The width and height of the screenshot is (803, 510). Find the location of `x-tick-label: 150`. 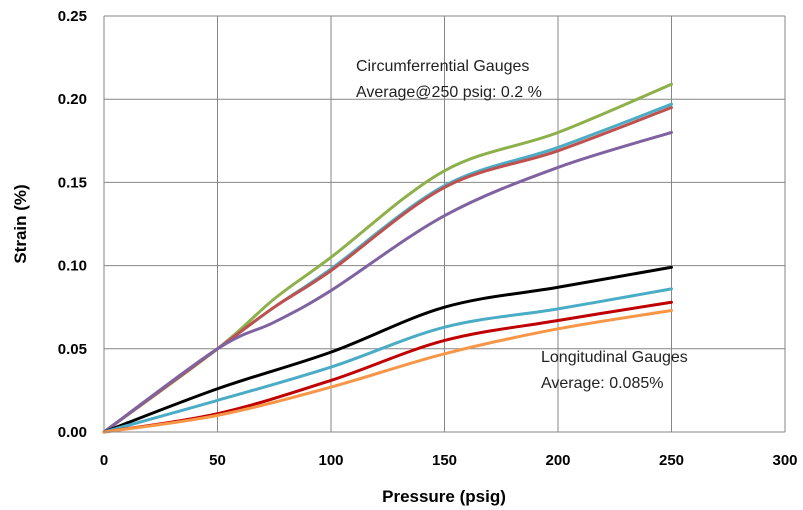

x-tick-label: 150 is located at coordinates (444, 460).